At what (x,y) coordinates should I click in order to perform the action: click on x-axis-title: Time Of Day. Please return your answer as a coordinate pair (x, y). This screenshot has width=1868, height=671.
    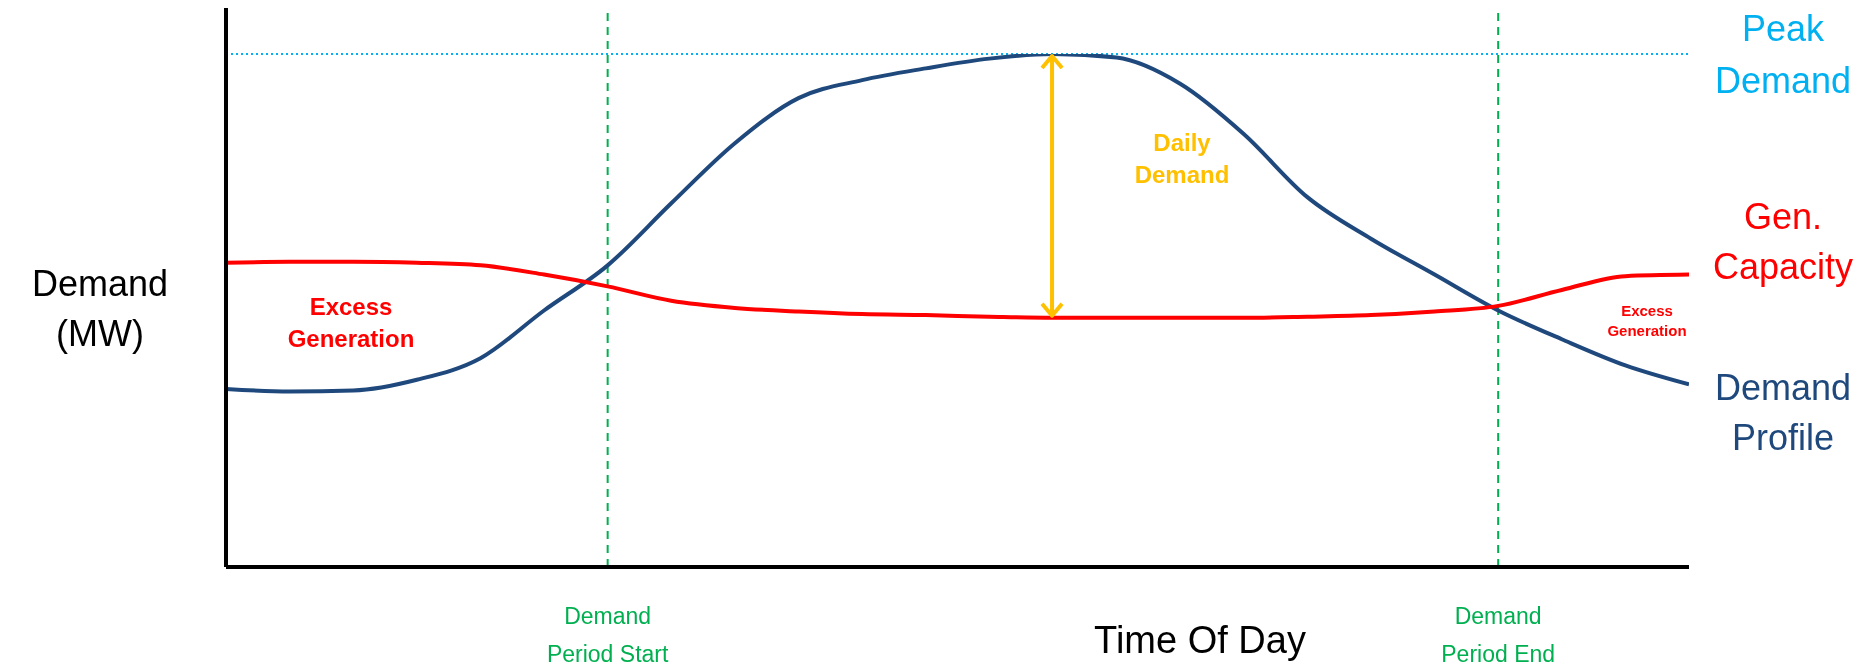
    Looking at the image, I should click on (1200, 640).